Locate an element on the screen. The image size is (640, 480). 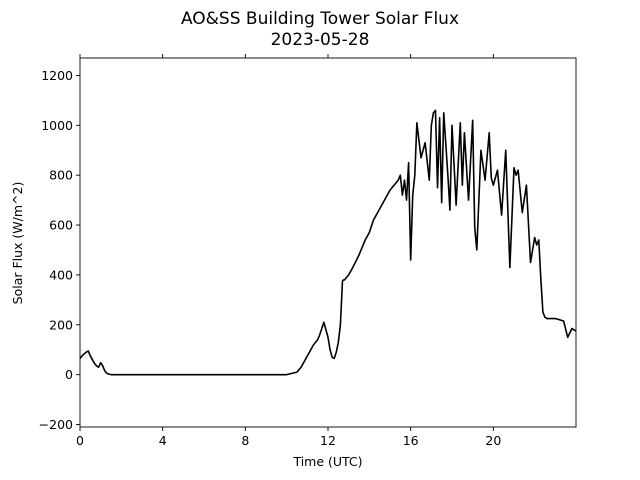
y-axis-label: Solar Flux (W/m^2) is located at coordinates (17, 243).